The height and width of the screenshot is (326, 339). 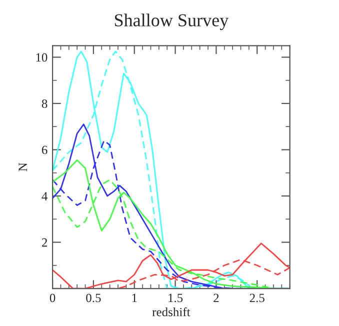 What do you see at coordinates (45, 196) in the screenshot?
I see `y-tick-label: 4` at bounding box center [45, 196].